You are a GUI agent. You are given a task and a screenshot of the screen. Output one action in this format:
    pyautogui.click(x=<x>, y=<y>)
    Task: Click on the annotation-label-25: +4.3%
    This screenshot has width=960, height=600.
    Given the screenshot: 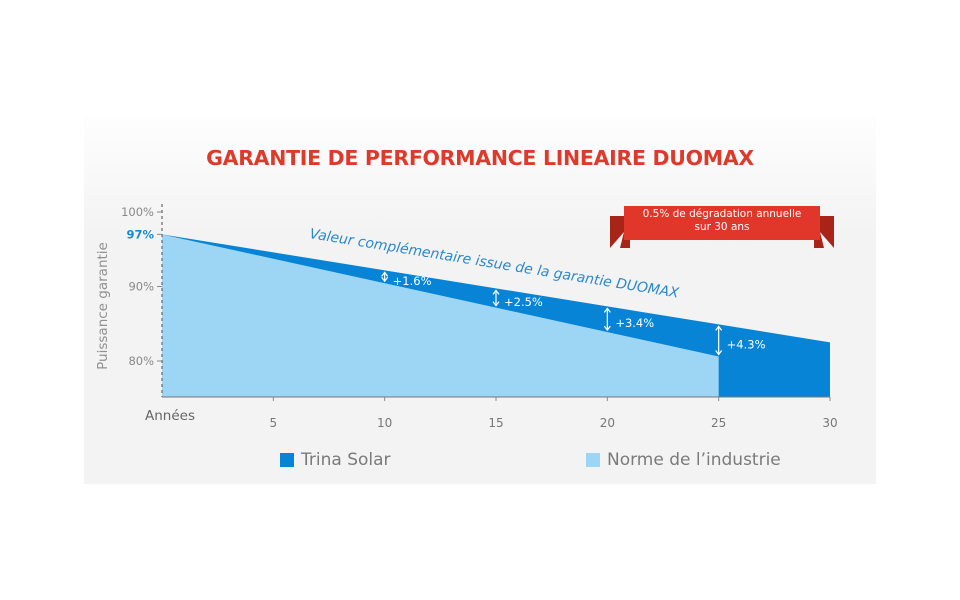 What is the action you would take?
    pyautogui.click(x=746, y=344)
    